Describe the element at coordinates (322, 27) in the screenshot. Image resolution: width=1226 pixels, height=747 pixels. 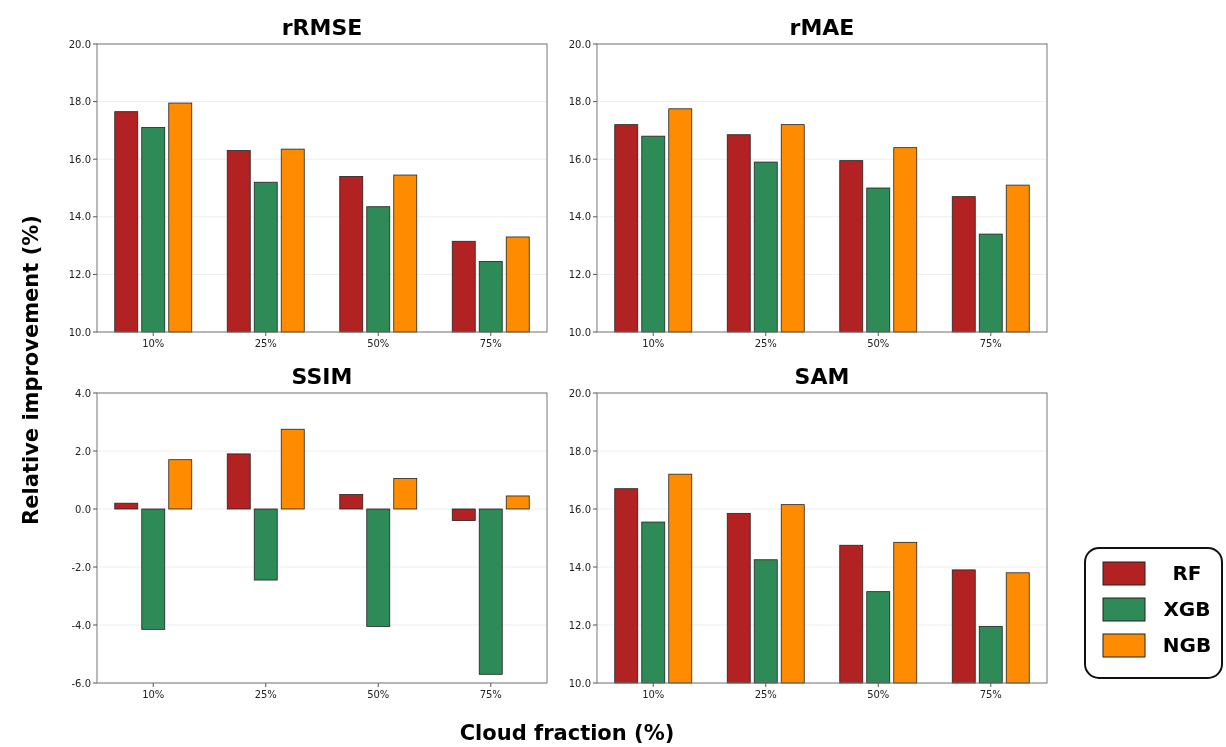
I see `chart-title: rRMSE` at that location.